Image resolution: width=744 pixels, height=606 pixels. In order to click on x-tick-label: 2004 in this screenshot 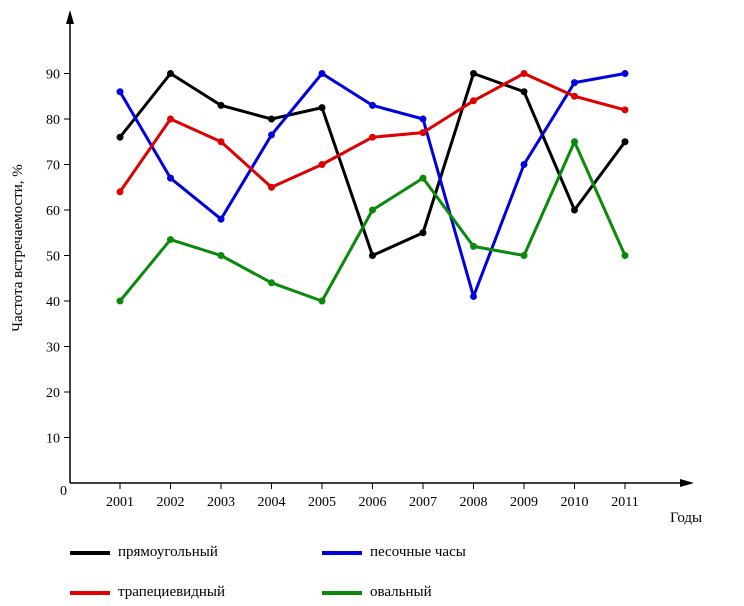, I will do `click(272, 502)`.